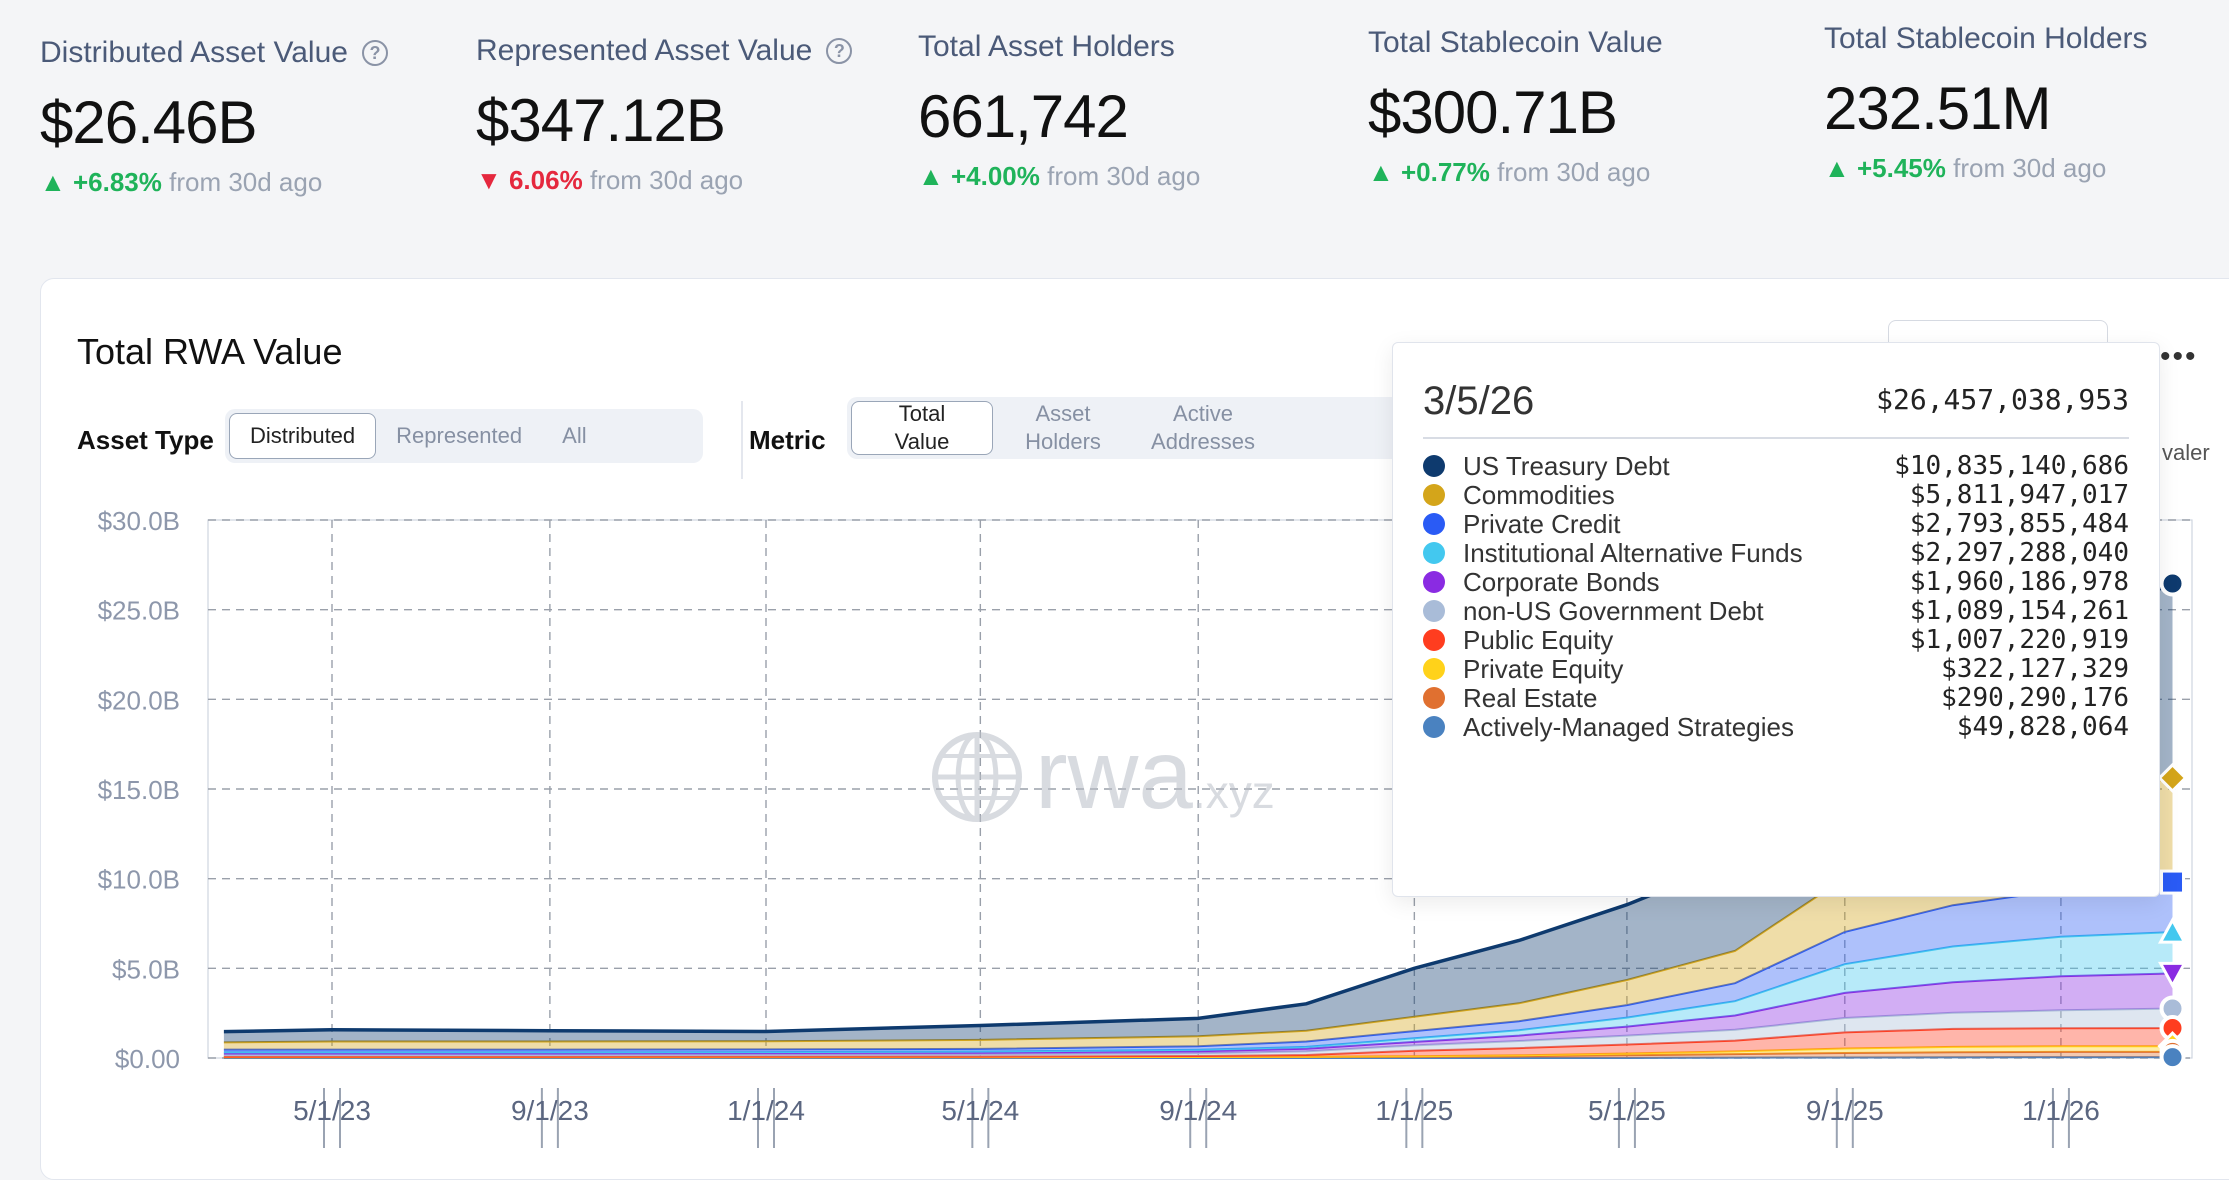  I want to click on tooltip-series-value: $1,089,154,261, so click(2019, 611).